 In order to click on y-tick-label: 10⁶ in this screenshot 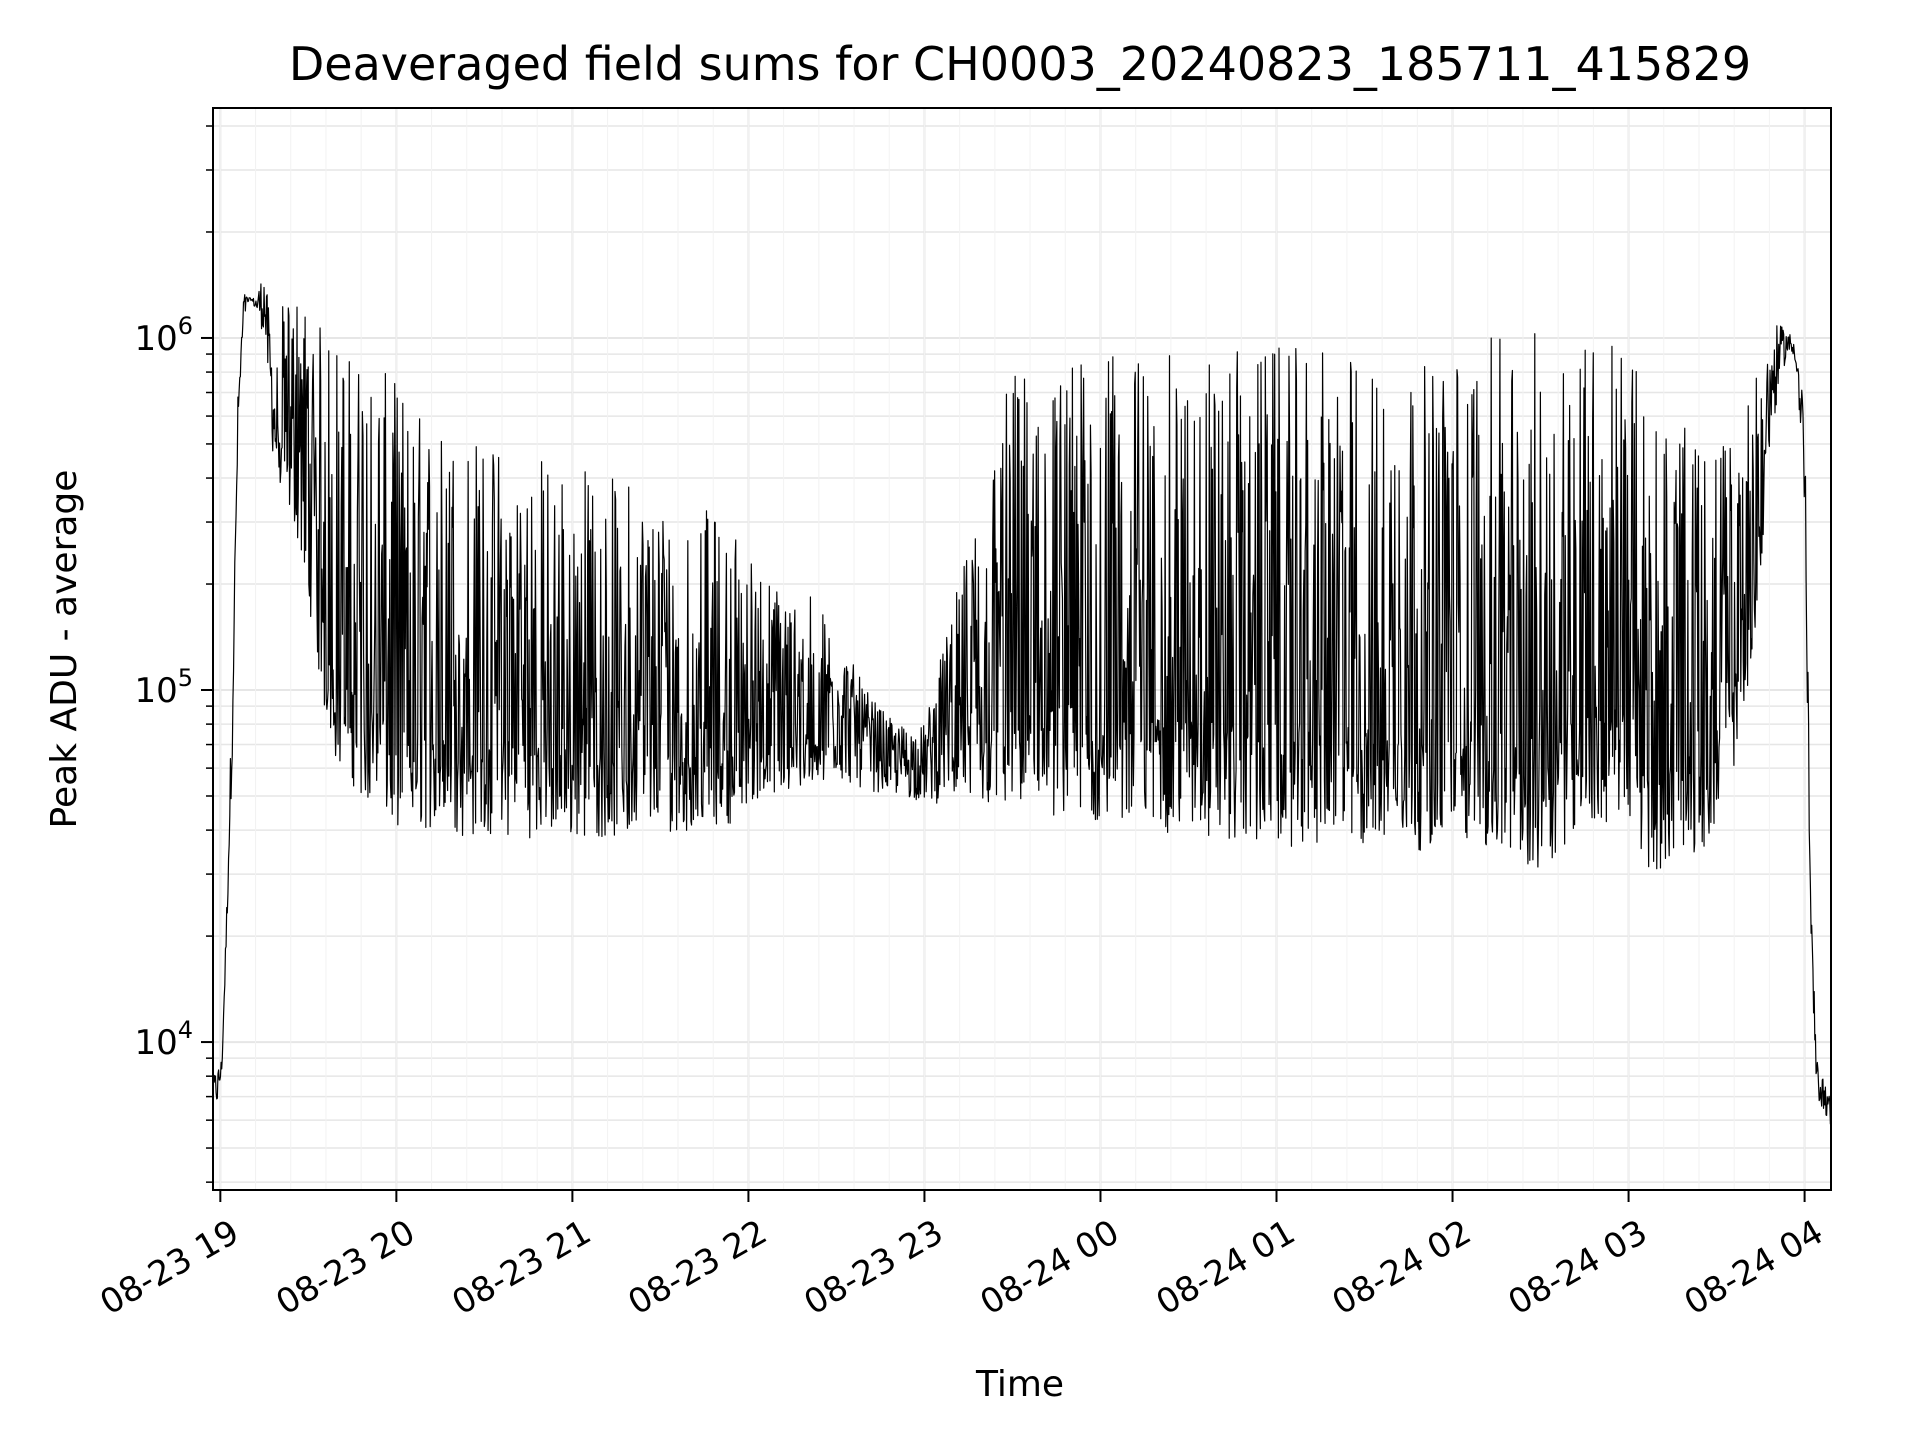, I will do `click(163, 335)`.